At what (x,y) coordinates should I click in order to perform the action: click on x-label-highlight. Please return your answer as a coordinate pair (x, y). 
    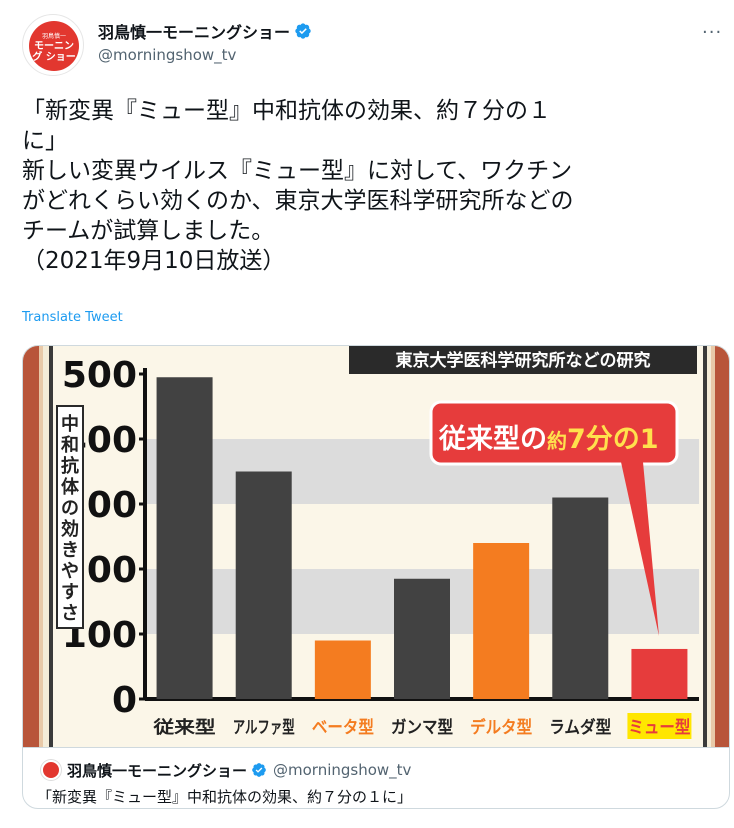
    Looking at the image, I should click on (659, 726).